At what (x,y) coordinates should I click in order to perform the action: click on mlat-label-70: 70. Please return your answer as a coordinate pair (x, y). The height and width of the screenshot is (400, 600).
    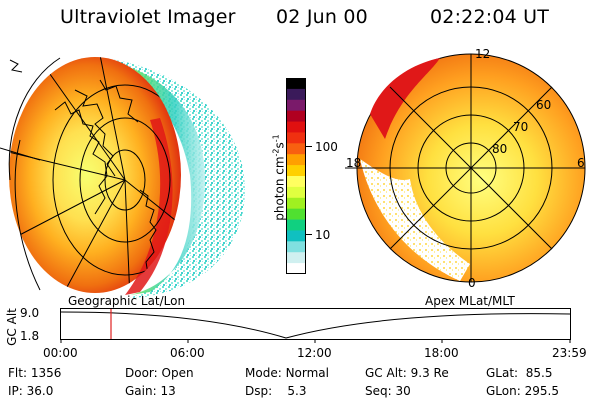
    Looking at the image, I should click on (521, 127).